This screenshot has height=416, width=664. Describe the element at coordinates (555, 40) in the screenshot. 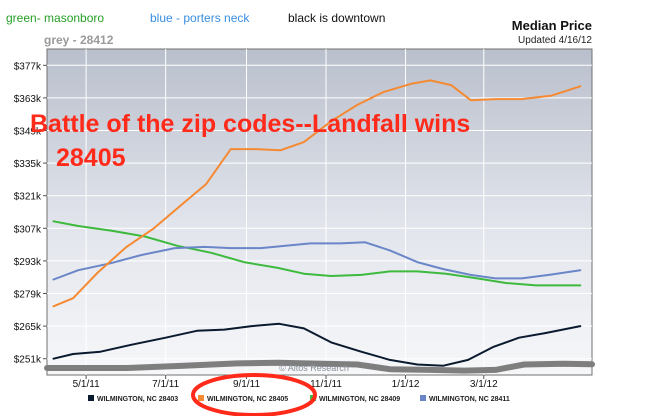

I see `chart-subtitle: Updated 4/16/12` at that location.